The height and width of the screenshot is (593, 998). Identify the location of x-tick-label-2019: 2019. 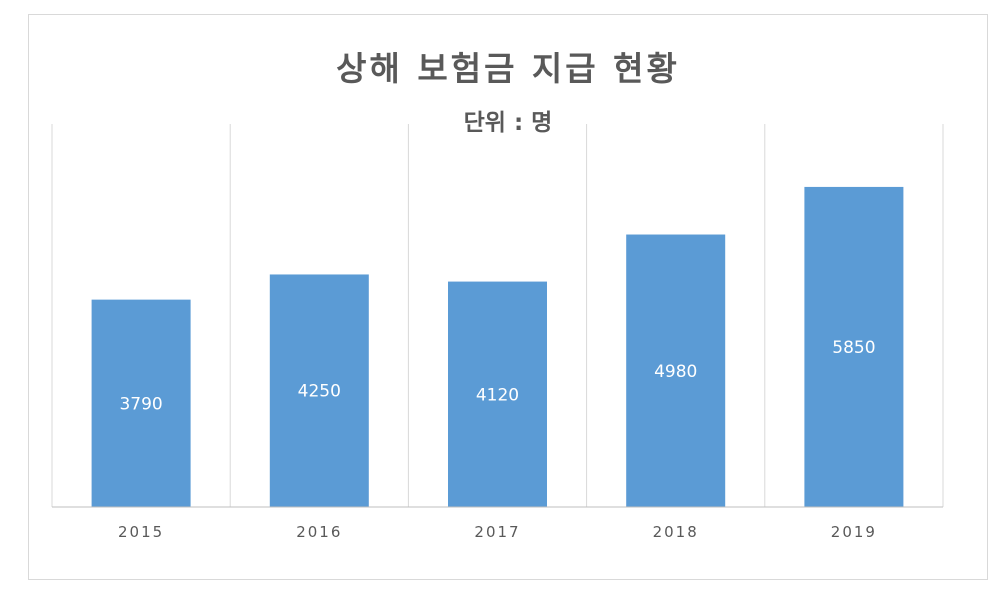
(854, 532).